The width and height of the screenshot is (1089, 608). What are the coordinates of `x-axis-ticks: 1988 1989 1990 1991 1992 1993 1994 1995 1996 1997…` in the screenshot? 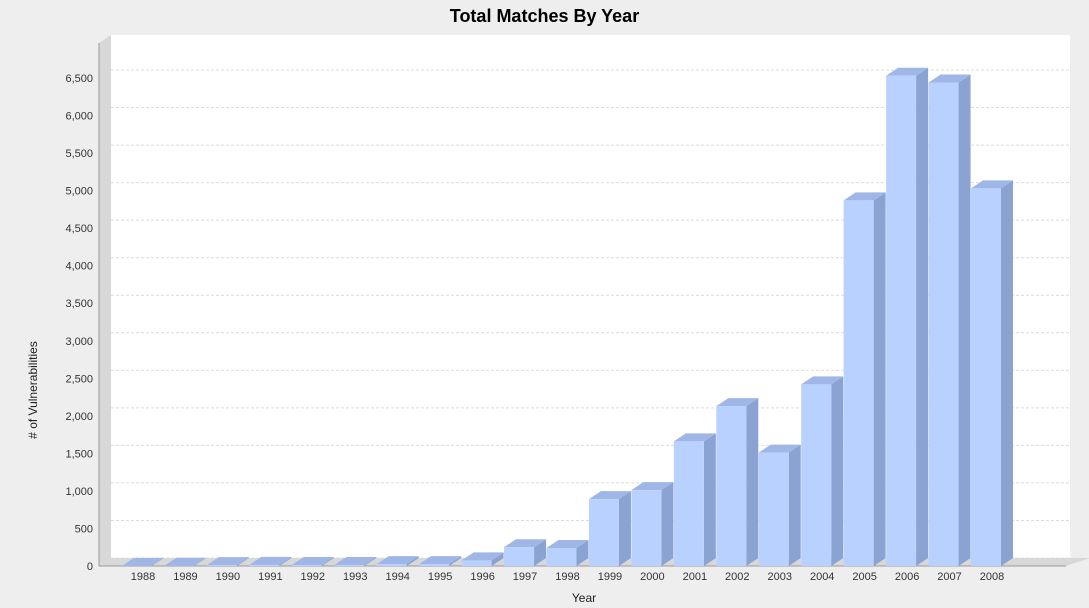 It's located at (567, 577).